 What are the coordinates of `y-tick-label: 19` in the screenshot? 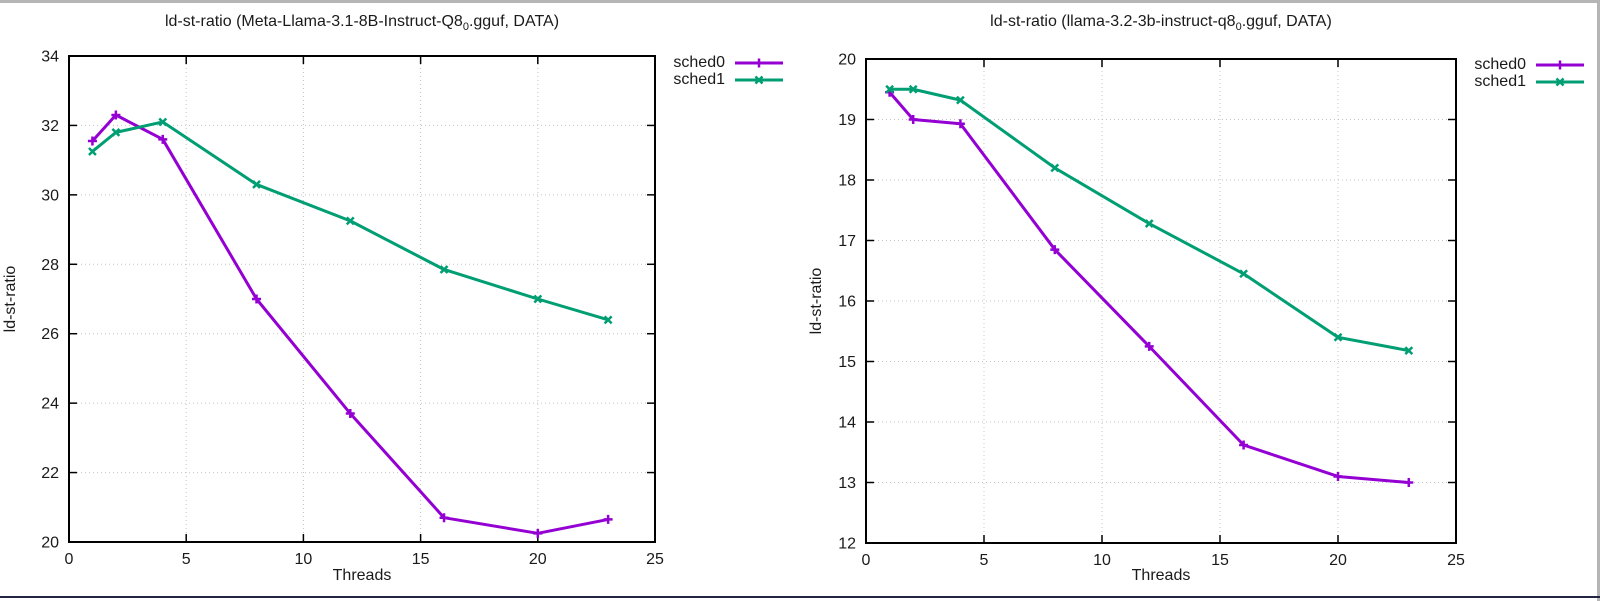 It's located at (847, 120).